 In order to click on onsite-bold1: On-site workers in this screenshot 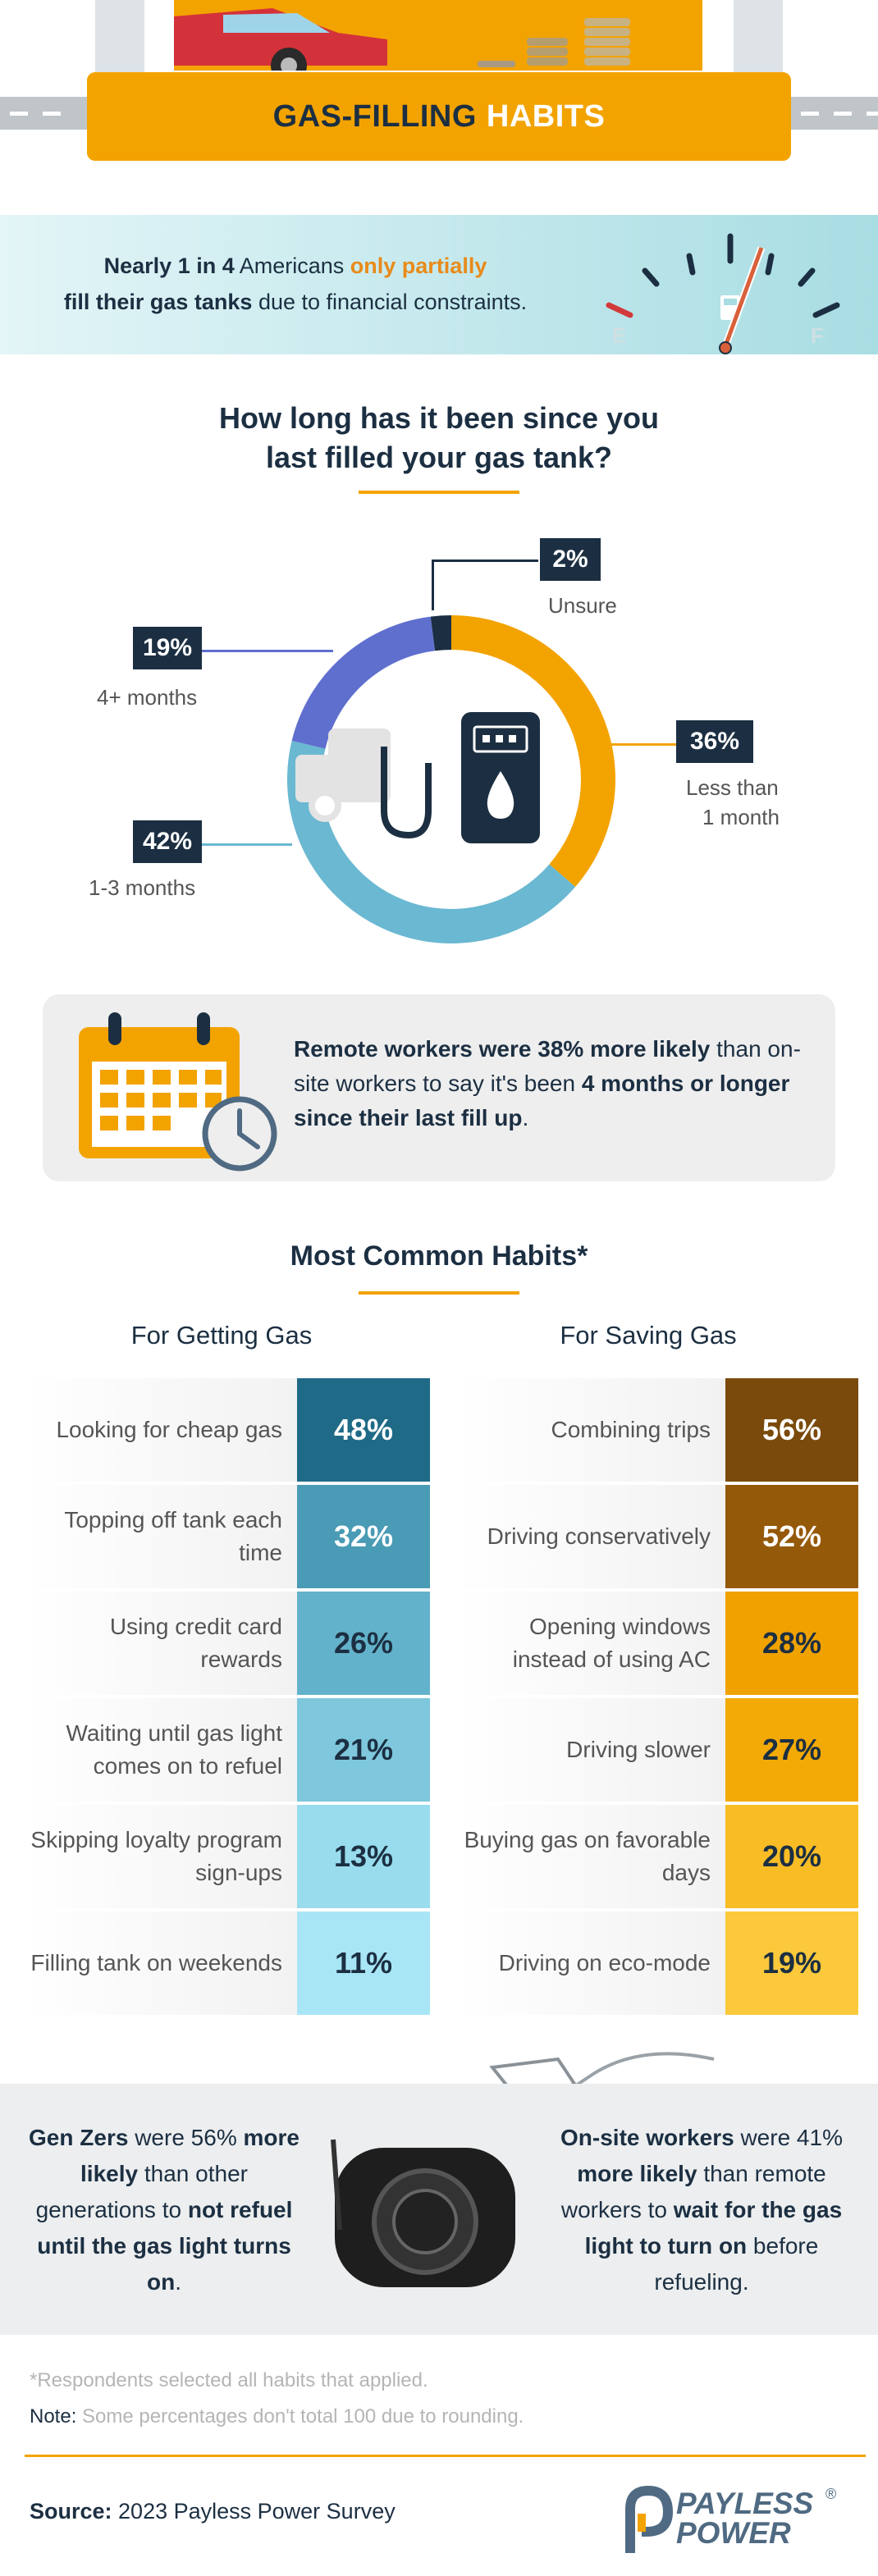, I will do `click(647, 2137)`.